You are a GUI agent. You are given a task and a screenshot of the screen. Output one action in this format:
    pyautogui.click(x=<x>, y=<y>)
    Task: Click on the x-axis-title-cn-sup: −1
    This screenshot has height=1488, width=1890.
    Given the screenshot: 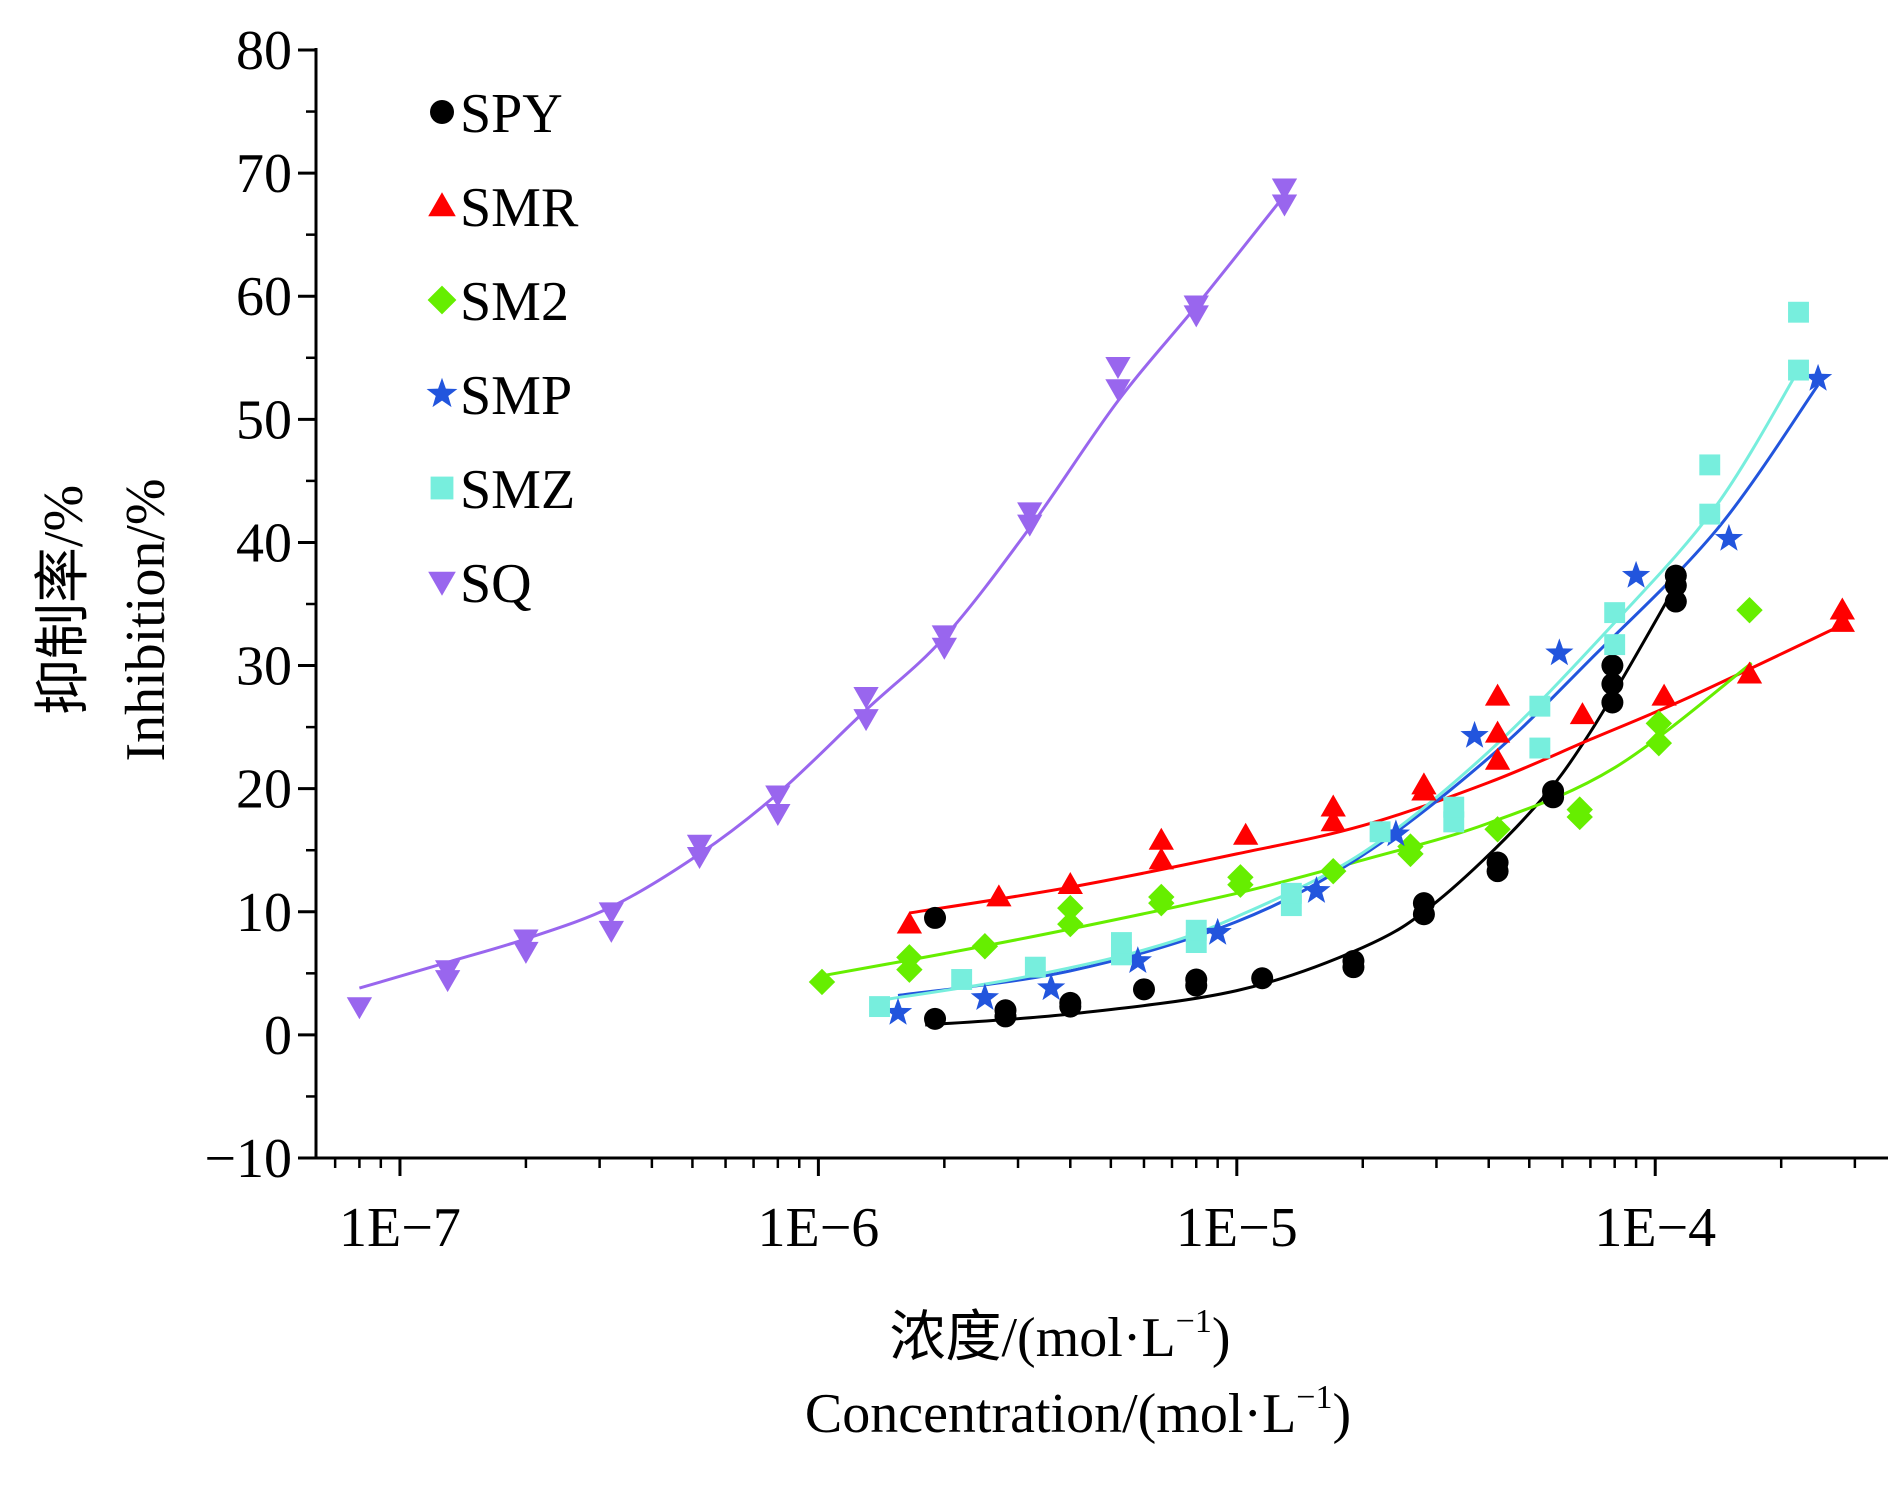 What is the action you would take?
    pyautogui.click(x=1194, y=1321)
    